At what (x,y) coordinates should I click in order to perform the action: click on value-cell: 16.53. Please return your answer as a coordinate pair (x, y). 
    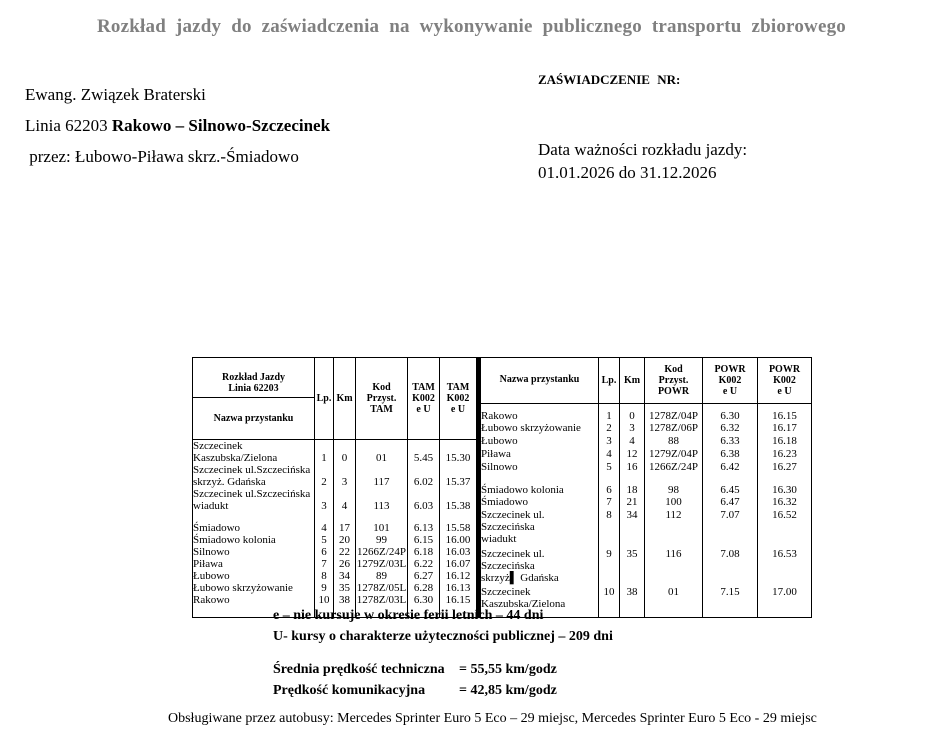
    Looking at the image, I should click on (784, 567).